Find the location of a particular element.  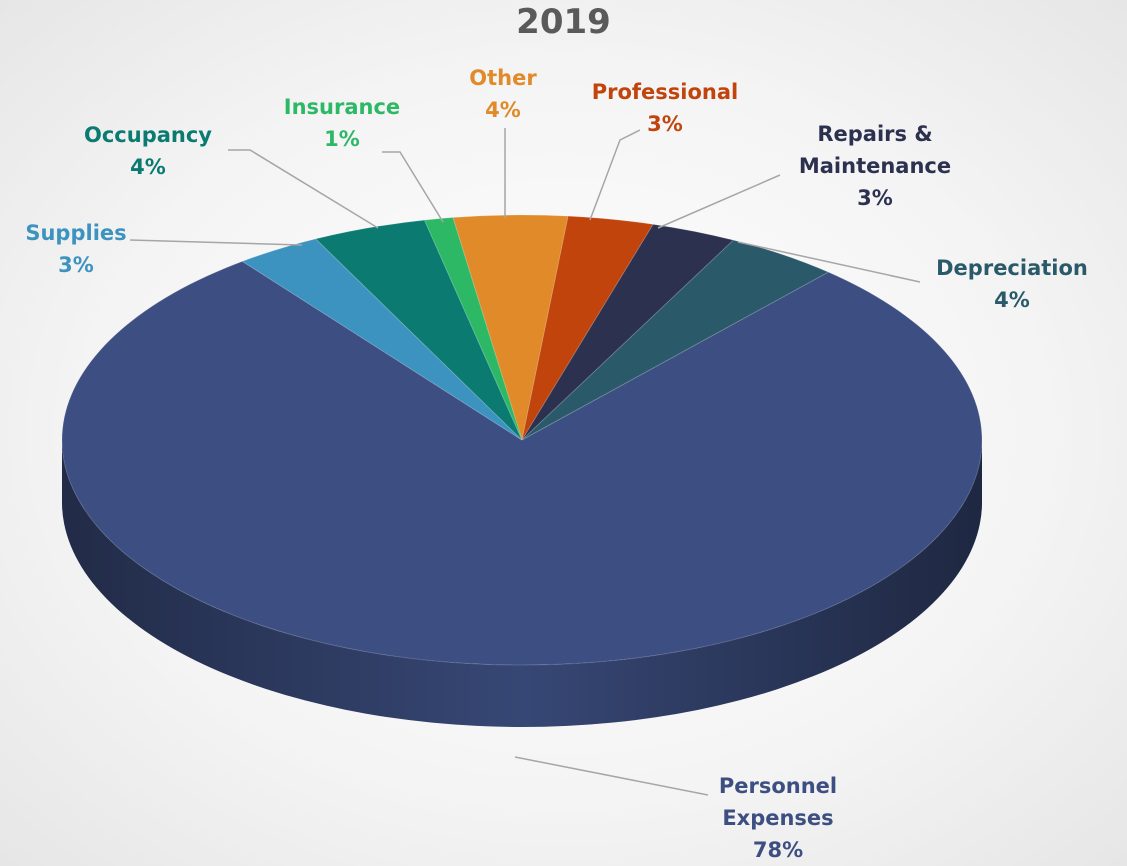

chart-title: 2019 is located at coordinates (563, 22).